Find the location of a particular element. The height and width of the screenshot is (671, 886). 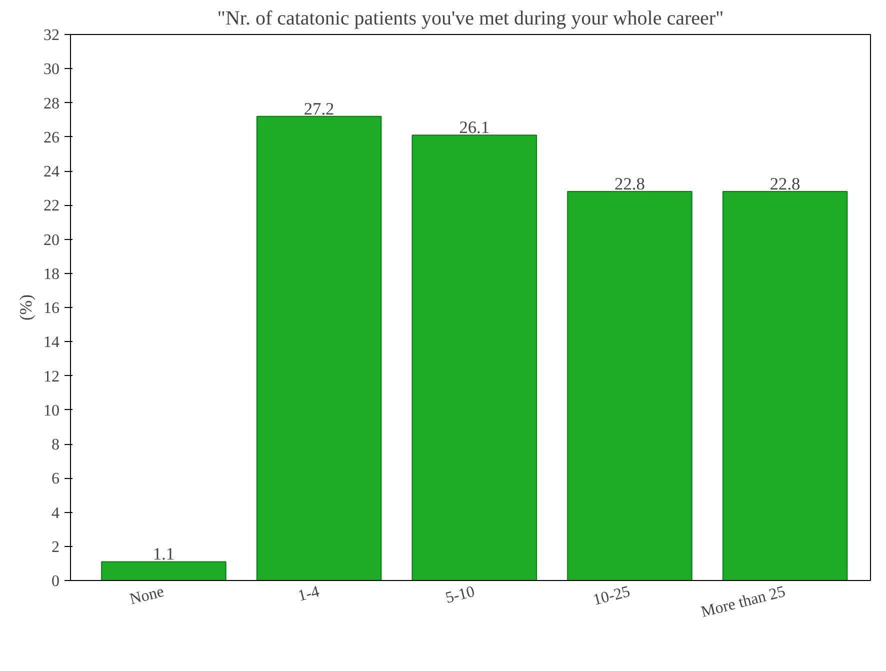

data-label: 1.1 is located at coordinates (163, 554).